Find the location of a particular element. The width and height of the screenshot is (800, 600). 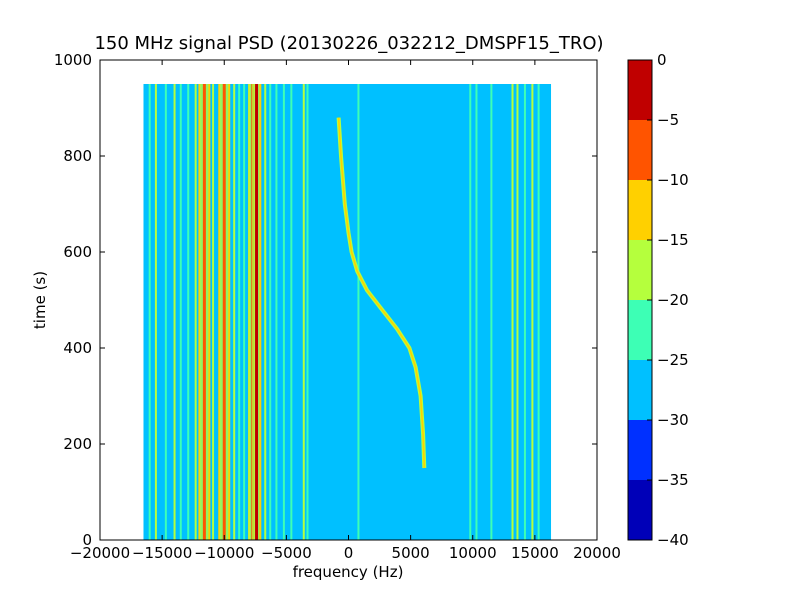

colorbar-tick-label: −20 is located at coordinates (673, 300).